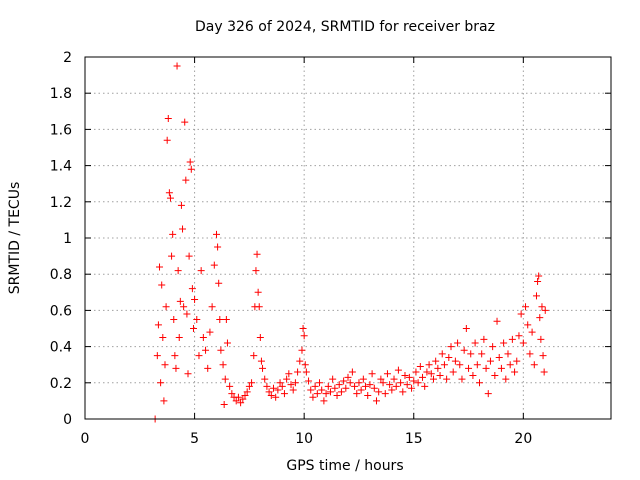  Describe the element at coordinates (61, 311) in the screenshot. I see `y-tick-label: 0.6` at that location.